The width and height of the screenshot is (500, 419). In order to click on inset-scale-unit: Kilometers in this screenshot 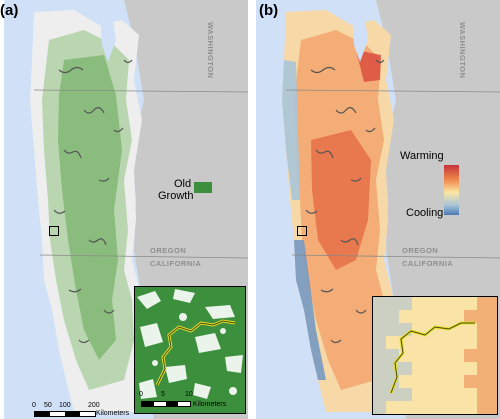, I will do `click(210, 404)`.